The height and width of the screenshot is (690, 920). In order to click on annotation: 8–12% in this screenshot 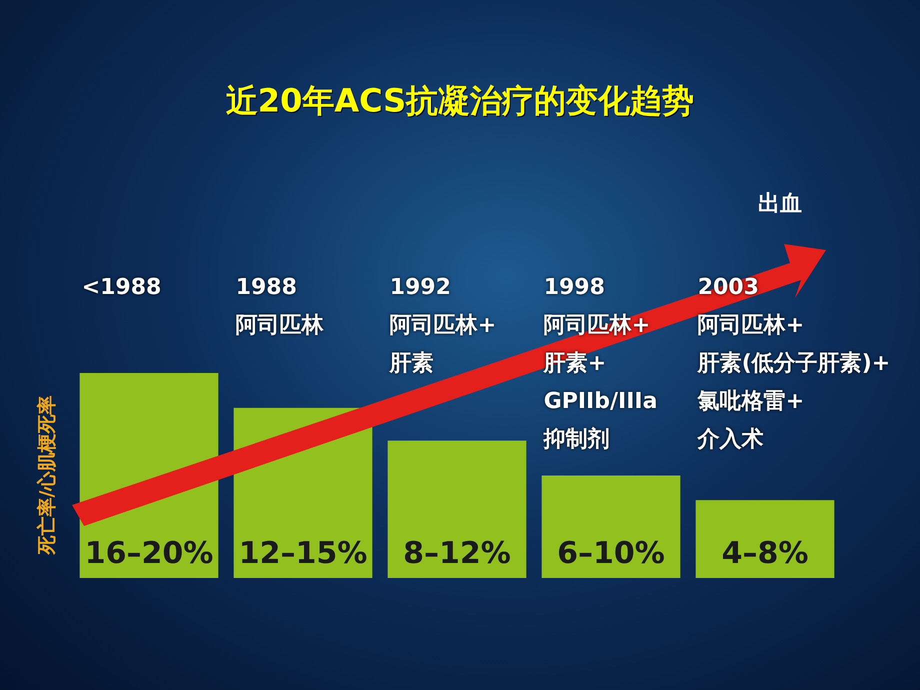, I will do `click(457, 553)`.